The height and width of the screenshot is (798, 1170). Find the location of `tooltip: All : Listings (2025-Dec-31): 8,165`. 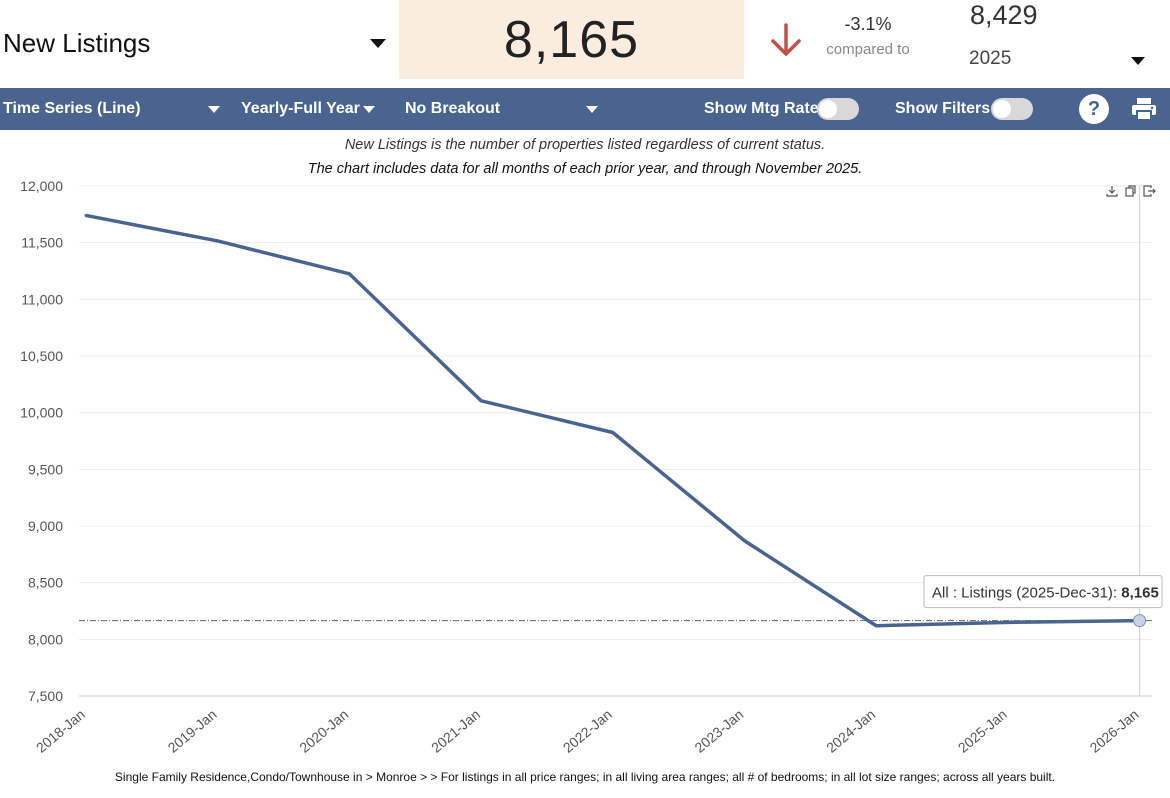

tooltip: All : Listings (2025-Dec-31): 8,165 is located at coordinates (1043, 592).